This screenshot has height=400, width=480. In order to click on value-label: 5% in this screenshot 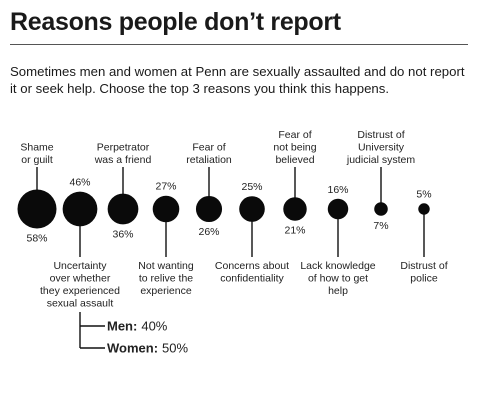, I will do `click(423, 194)`.